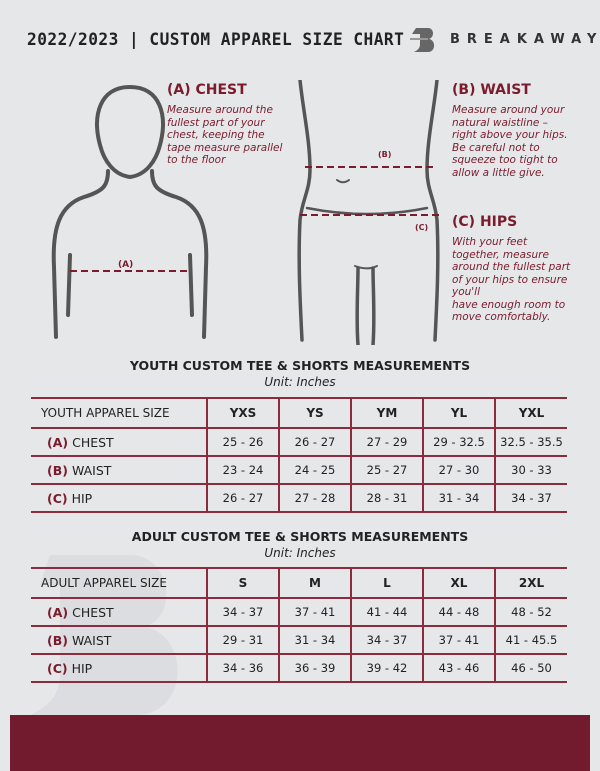 The width and height of the screenshot is (600, 771). What do you see at coordinates (530, 668) in the screenshot?
I see `table-cell: 46 - 50` at bounding box center [530, 668].